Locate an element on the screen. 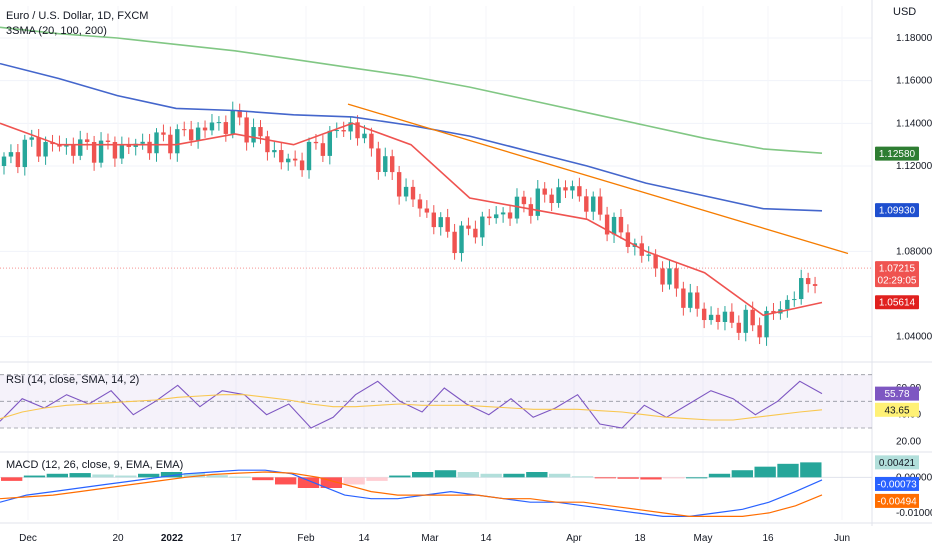 This screenshot has width=932, height=550. x-tick-label: Jun is located at coordinates (842, 538).